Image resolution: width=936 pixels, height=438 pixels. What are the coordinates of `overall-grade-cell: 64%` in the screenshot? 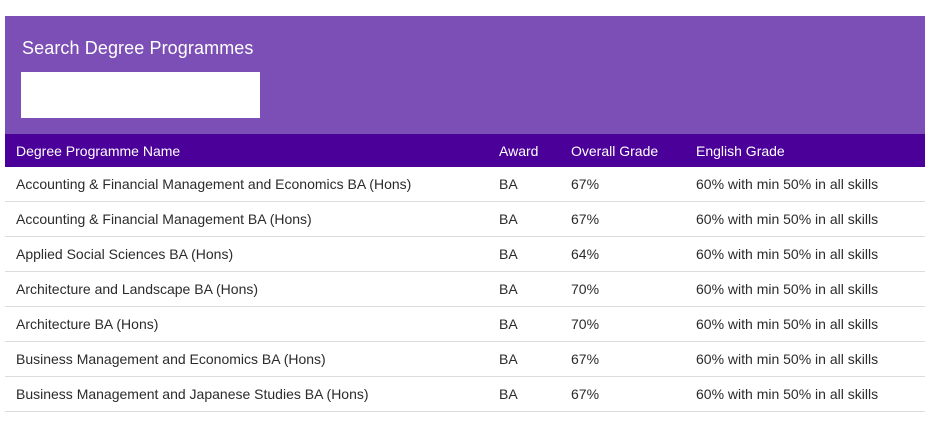 It's located at (633, 254).